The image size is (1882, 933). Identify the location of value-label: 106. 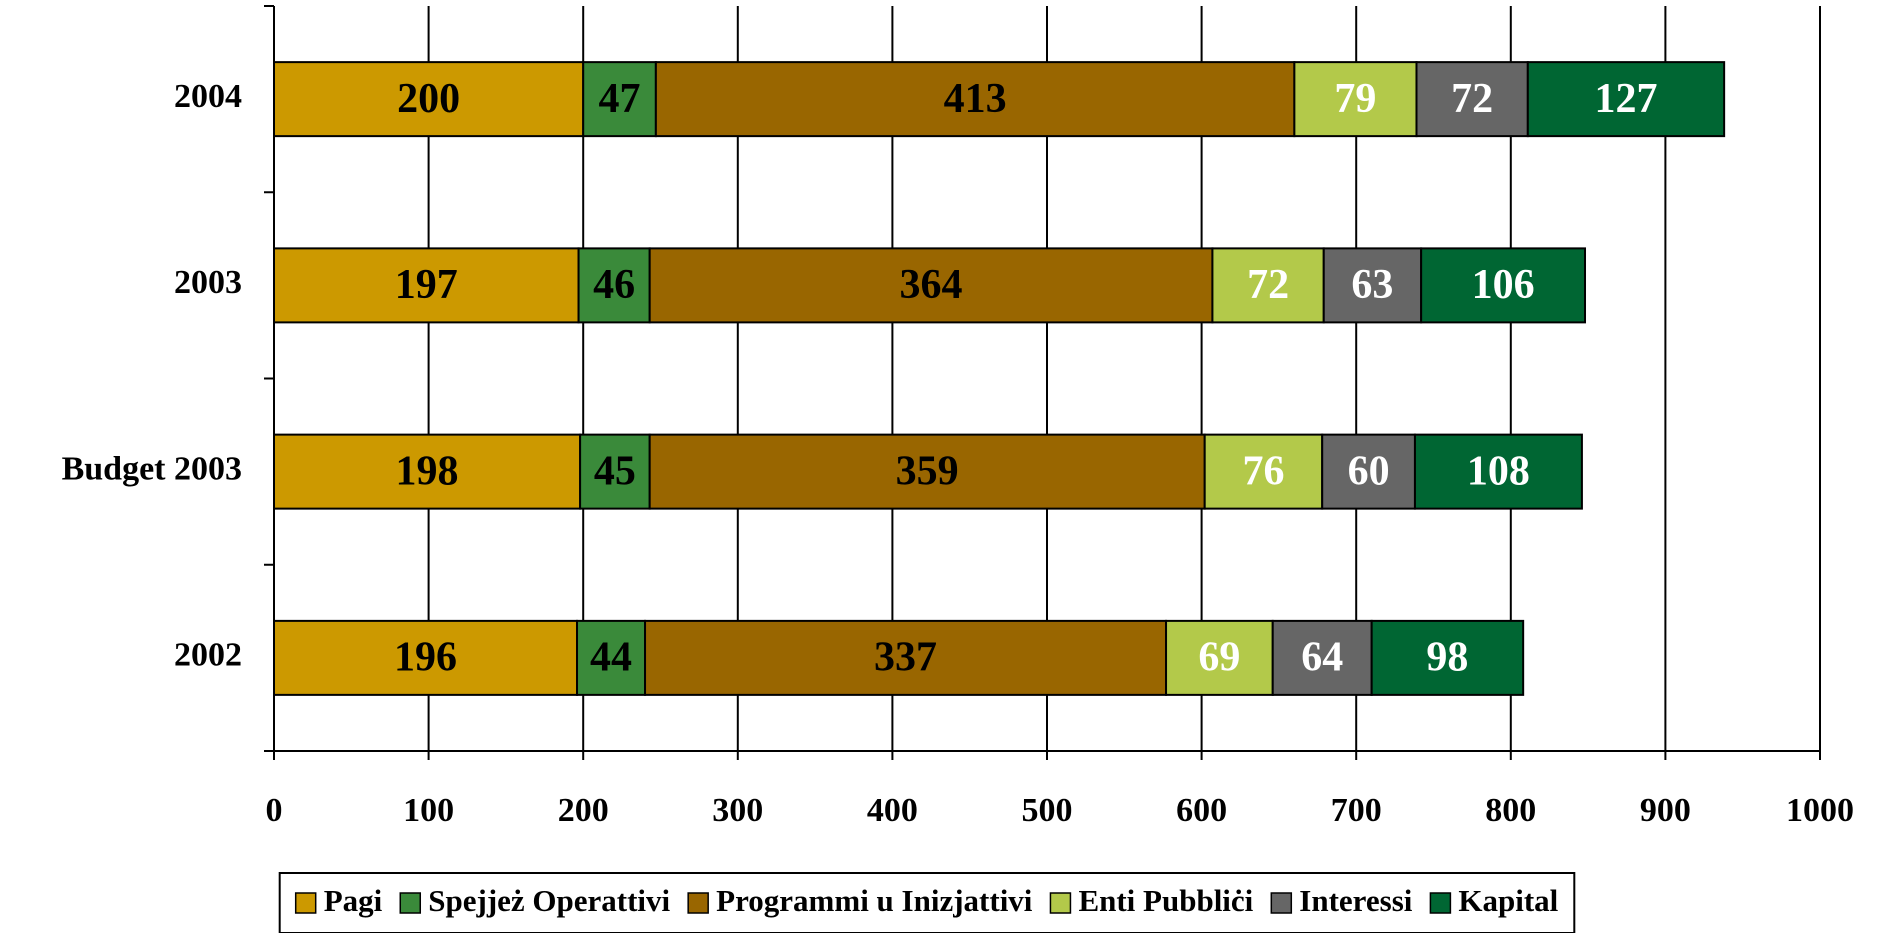
(1503, 285).